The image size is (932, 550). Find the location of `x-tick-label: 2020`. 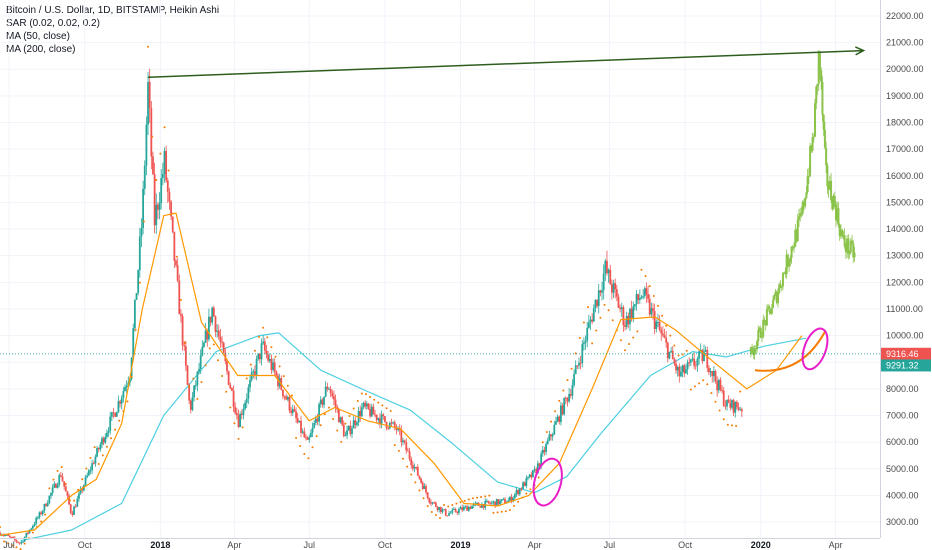

x-tick-label: 2020 is located at coordinates (761, 545).